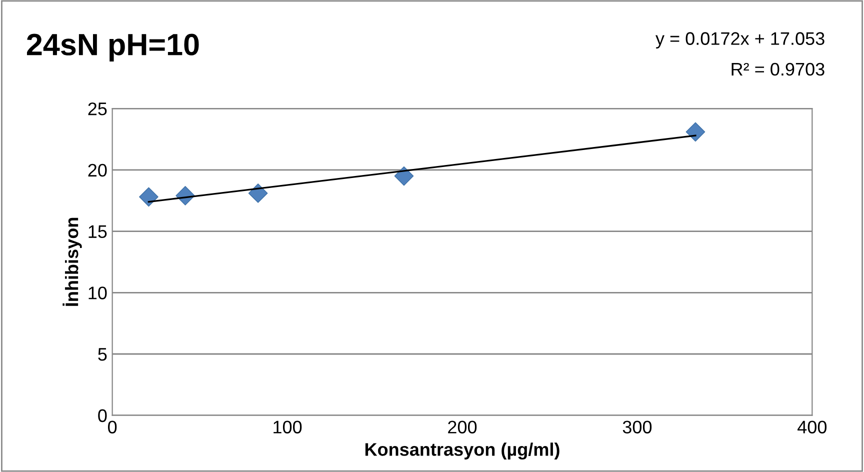  What do you see at coordinates (97, 109) in the screenshot?
I see `y-tick-label: 25` at bounding box center [97, 109].